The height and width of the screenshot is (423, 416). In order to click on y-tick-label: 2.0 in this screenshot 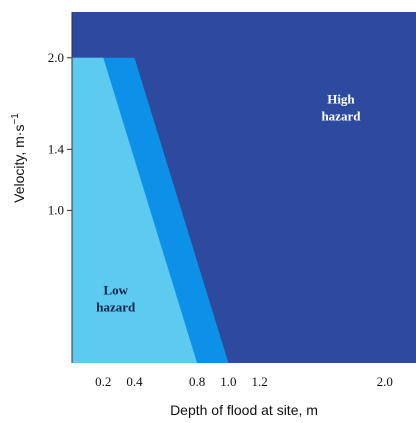, I will do `click(56, 57)`.